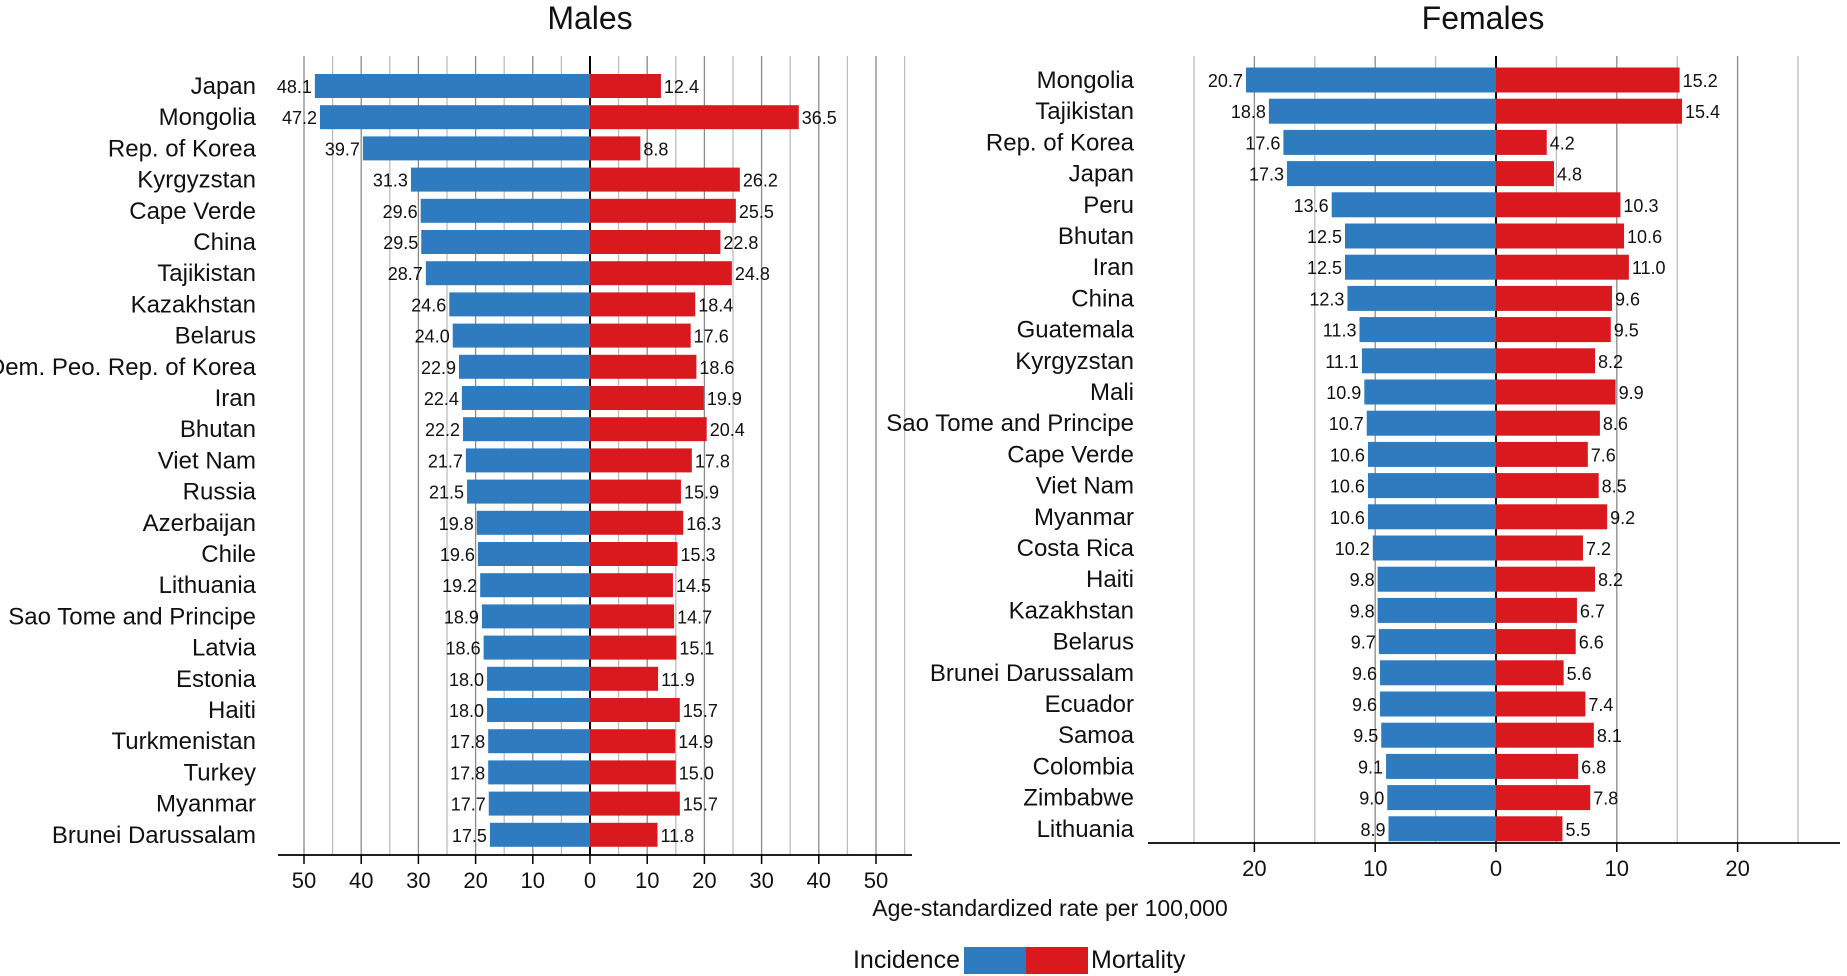  Describe the element at coordinates (446, 493) in the screenshot. I see `males-incidence-value: 21.5` at that location.